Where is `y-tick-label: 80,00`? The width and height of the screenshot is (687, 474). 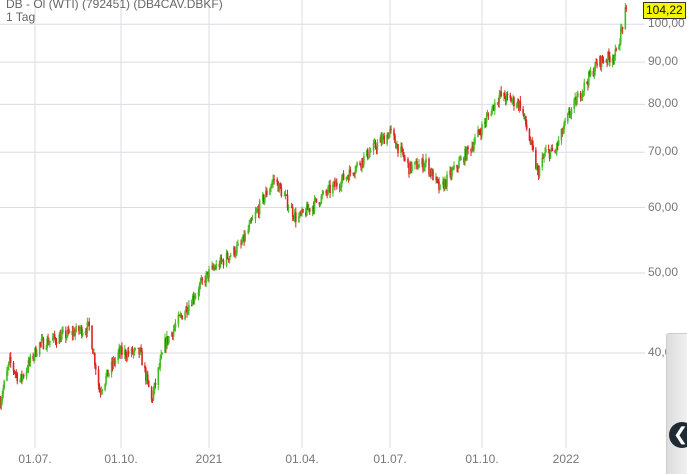 y-tick-label: 80,00 is located at coordinates (663, 103).